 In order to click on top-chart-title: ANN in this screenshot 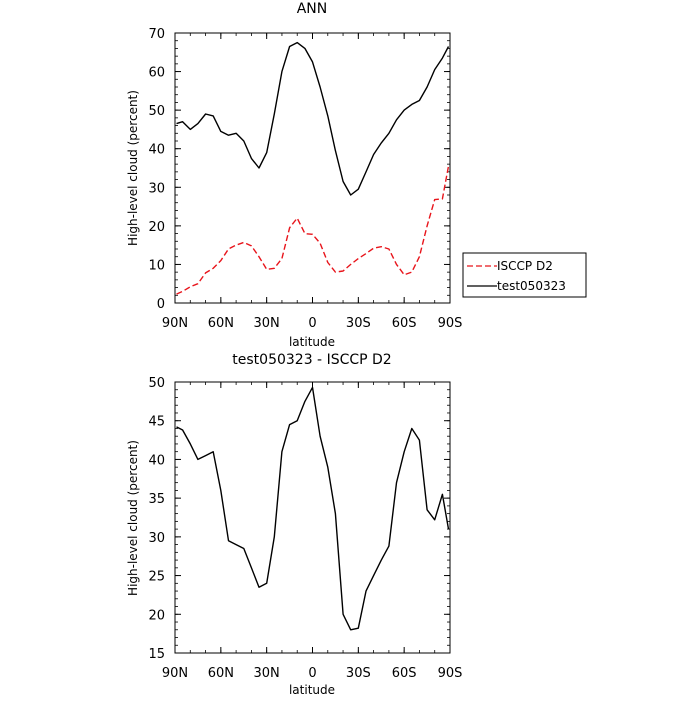, I will do `click(312, 9)`.